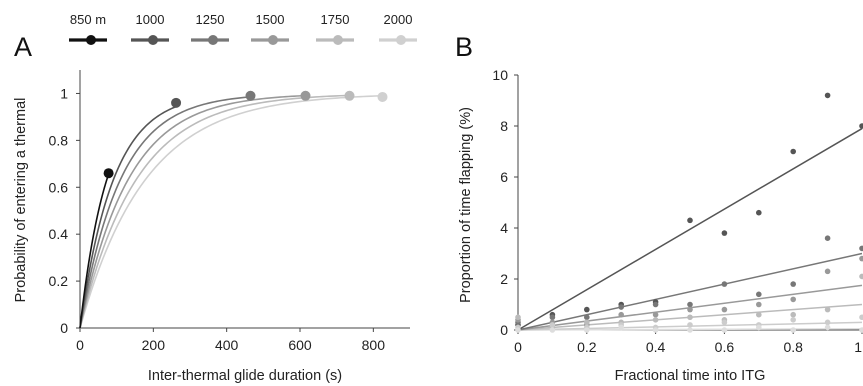 This screenshot has width=863, height=386. Describe the element at coordinates (518, 347) in the screenshot. I see `x-tick-label-b: 0` at that location.